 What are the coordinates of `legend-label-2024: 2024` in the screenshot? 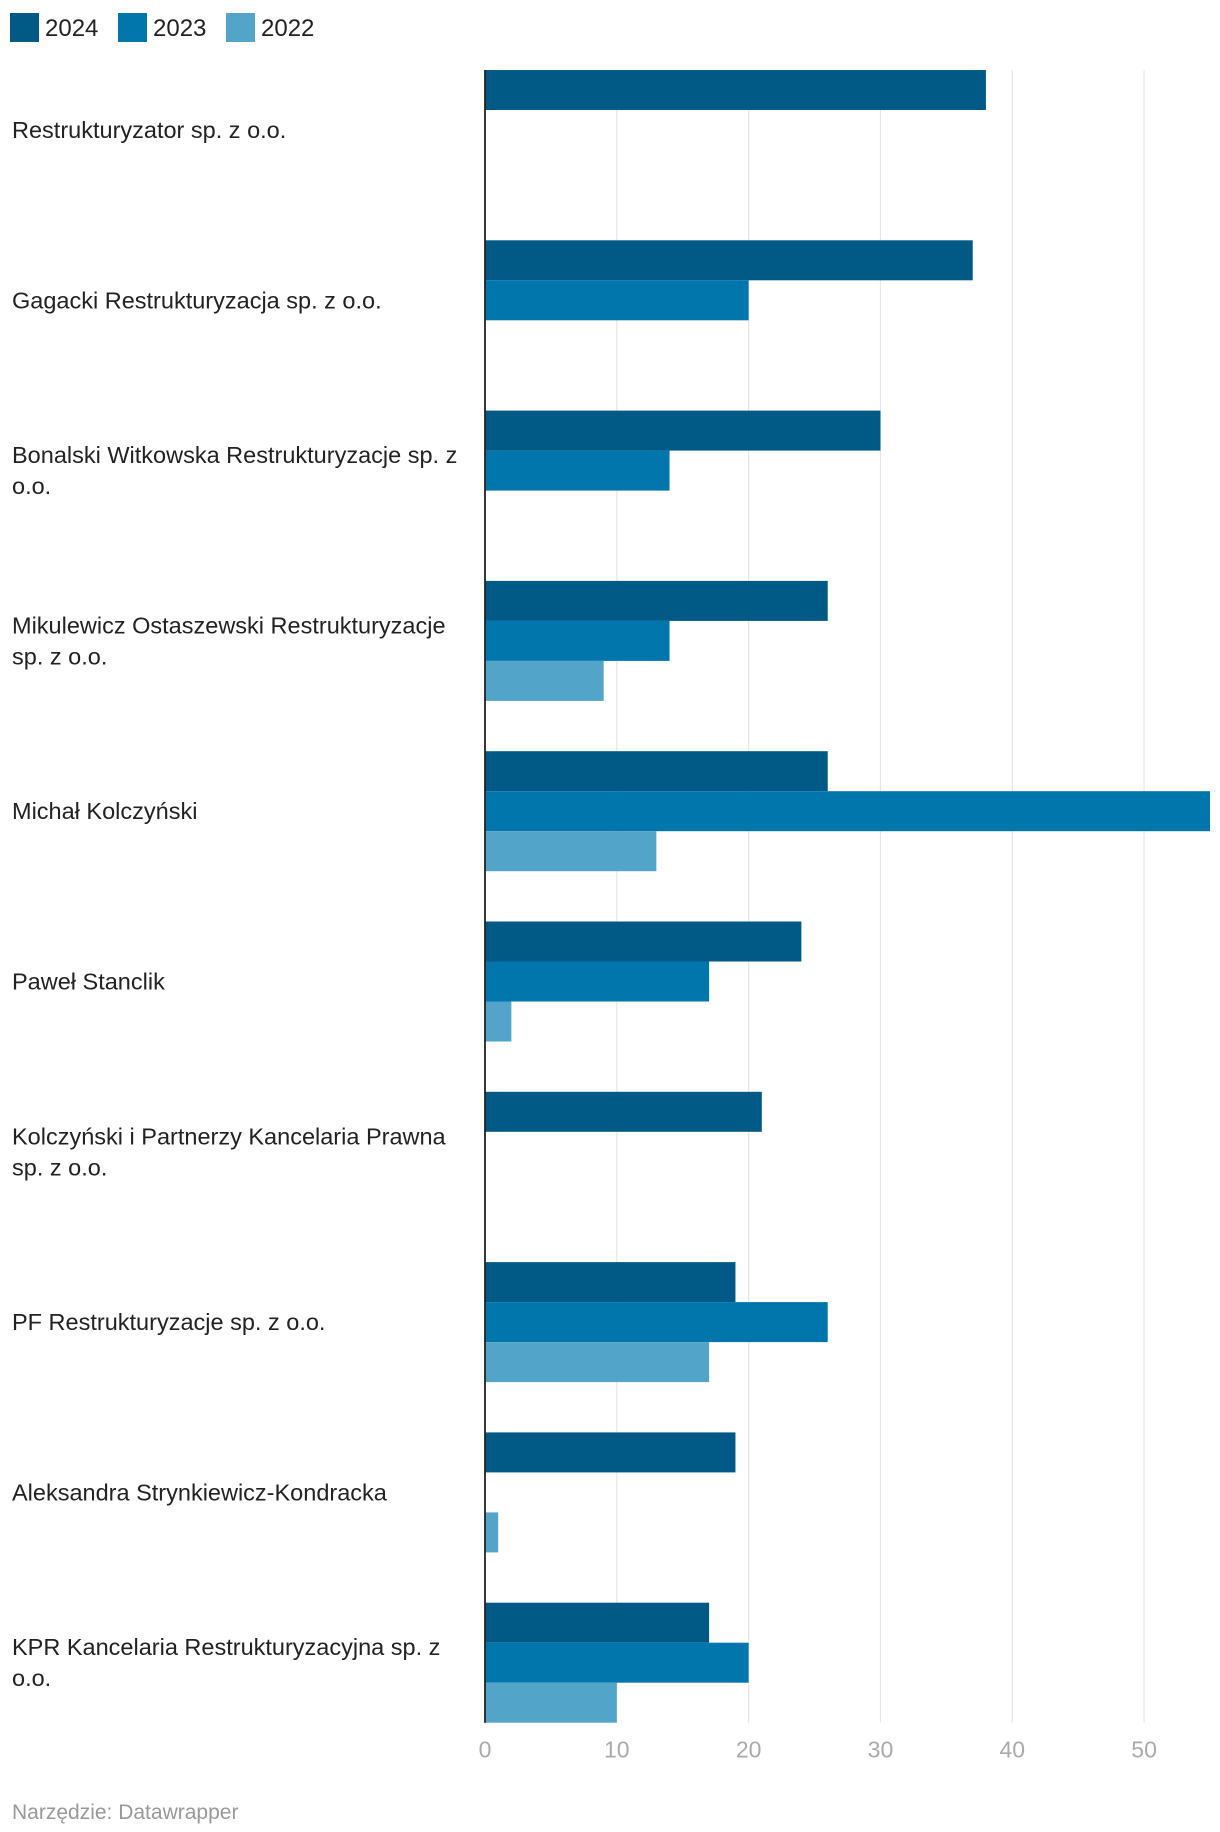 It's located at (71, 28).